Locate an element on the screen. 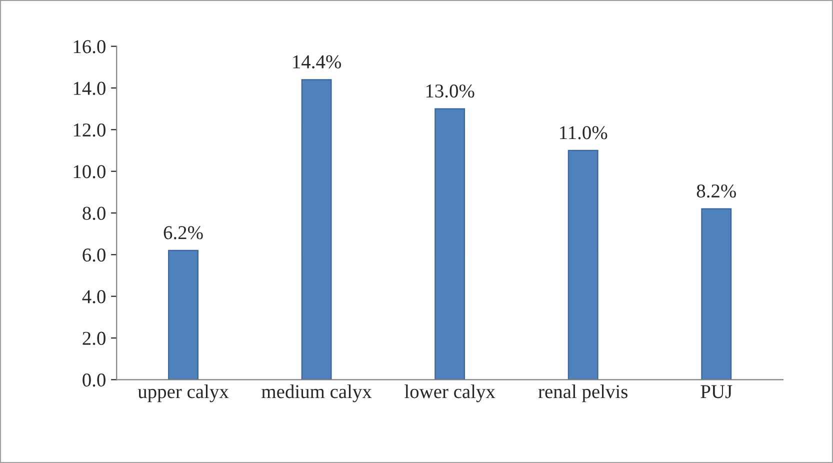 Image resolution: width=833 pixels, height=463 pixels. y-tick-label: 10.0 is located at coordinates (90, 171).